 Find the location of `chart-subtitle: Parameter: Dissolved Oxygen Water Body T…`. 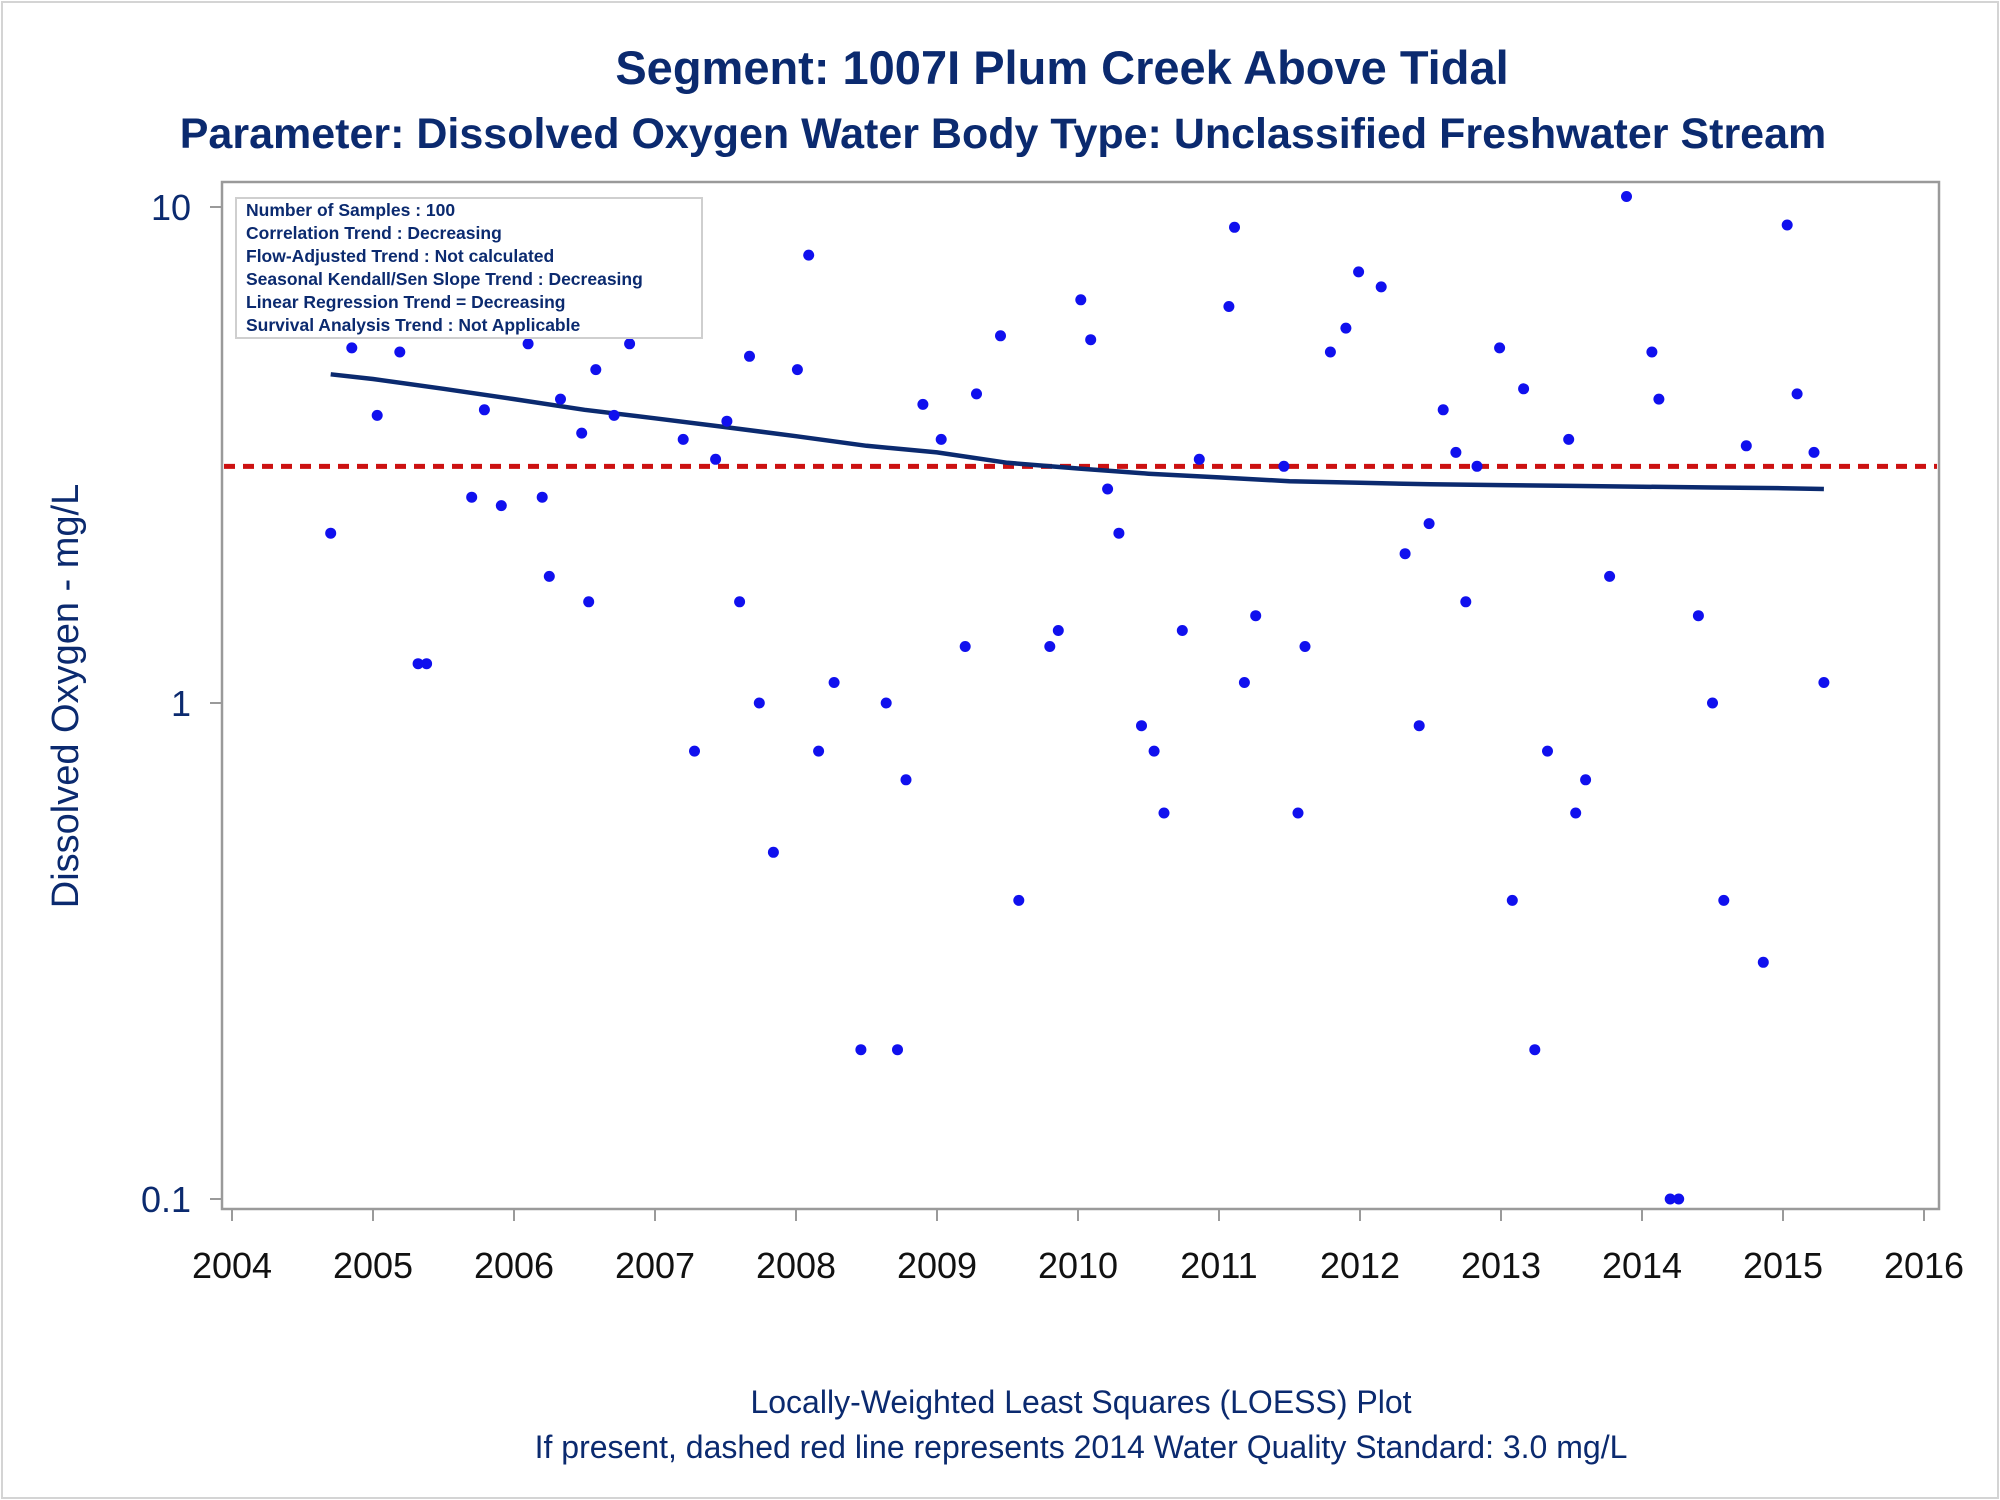

chart-subtitle: Parameter: Dissolved Oxygen Water Body T… is located at coordinates (1003, 134).